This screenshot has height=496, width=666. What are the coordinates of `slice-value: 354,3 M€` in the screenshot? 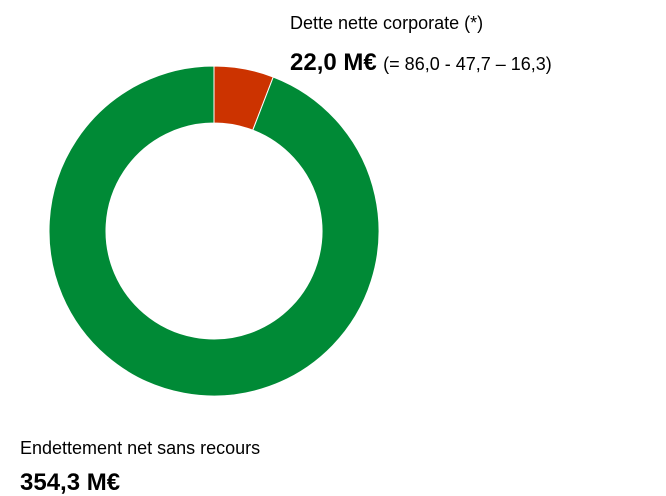 It's located at (70, 482).